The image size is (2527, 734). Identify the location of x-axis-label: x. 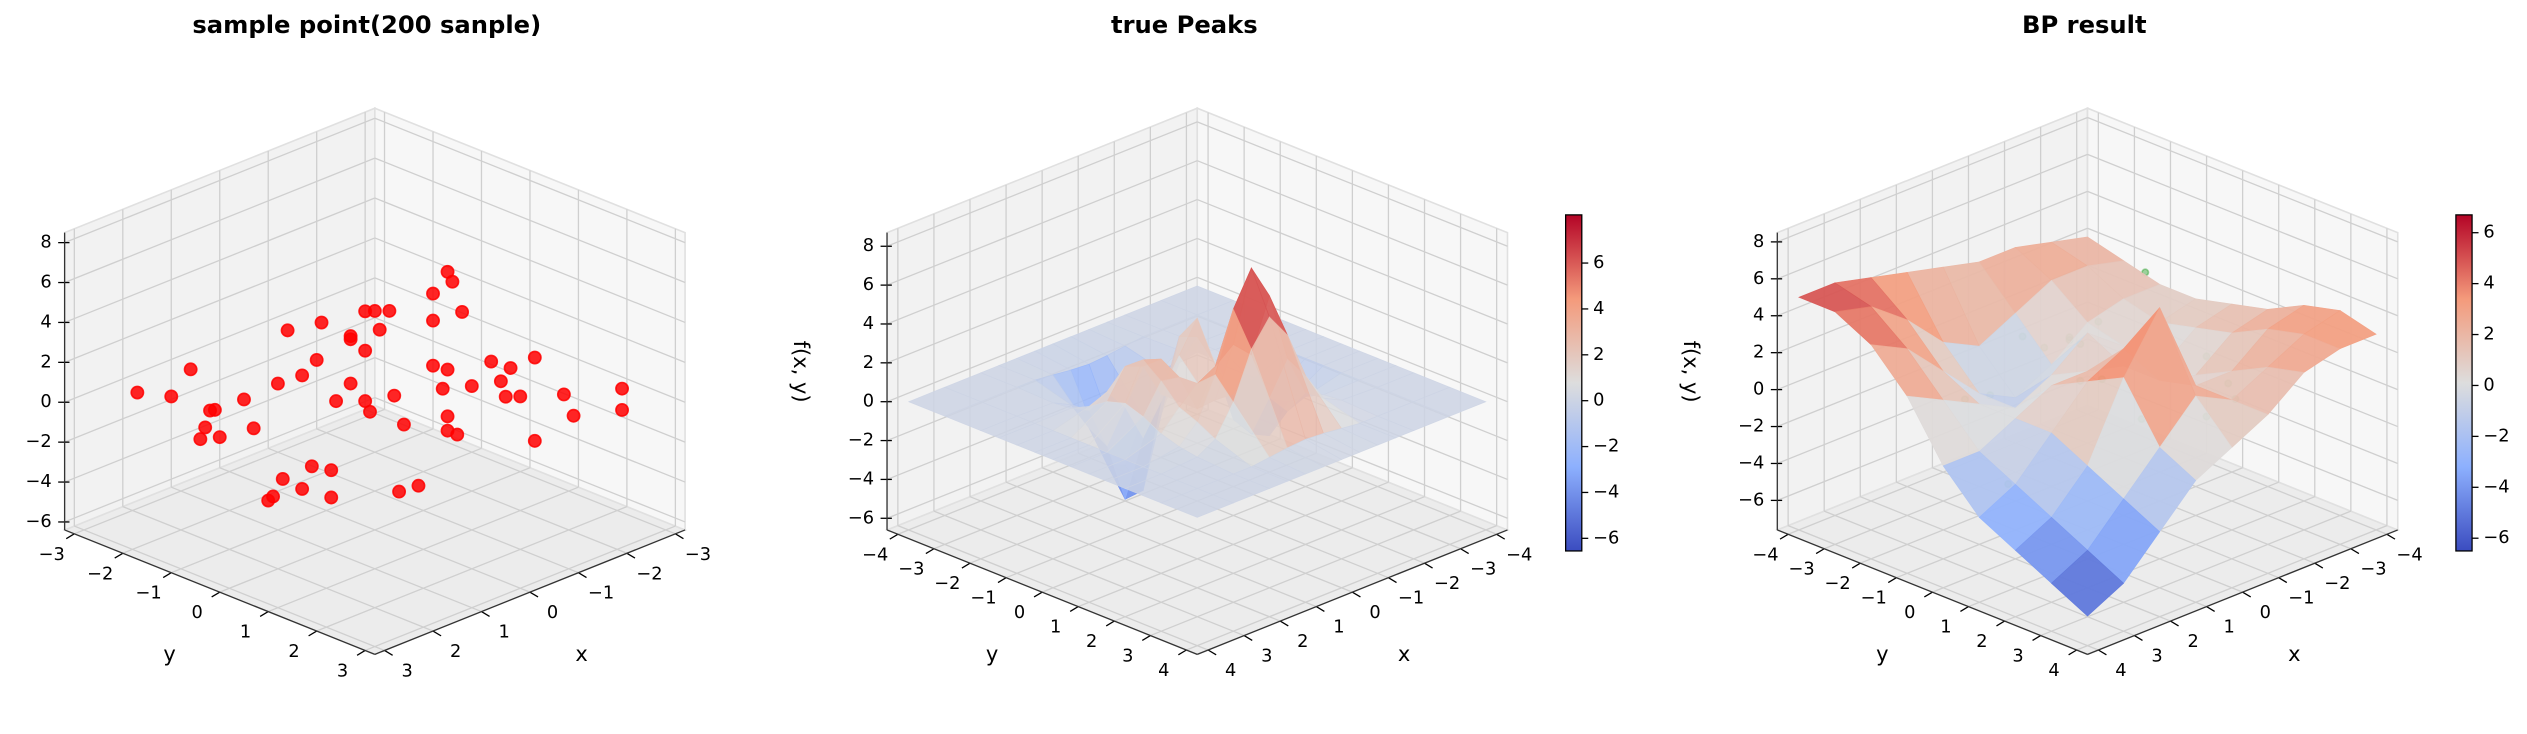
(2294, 654).